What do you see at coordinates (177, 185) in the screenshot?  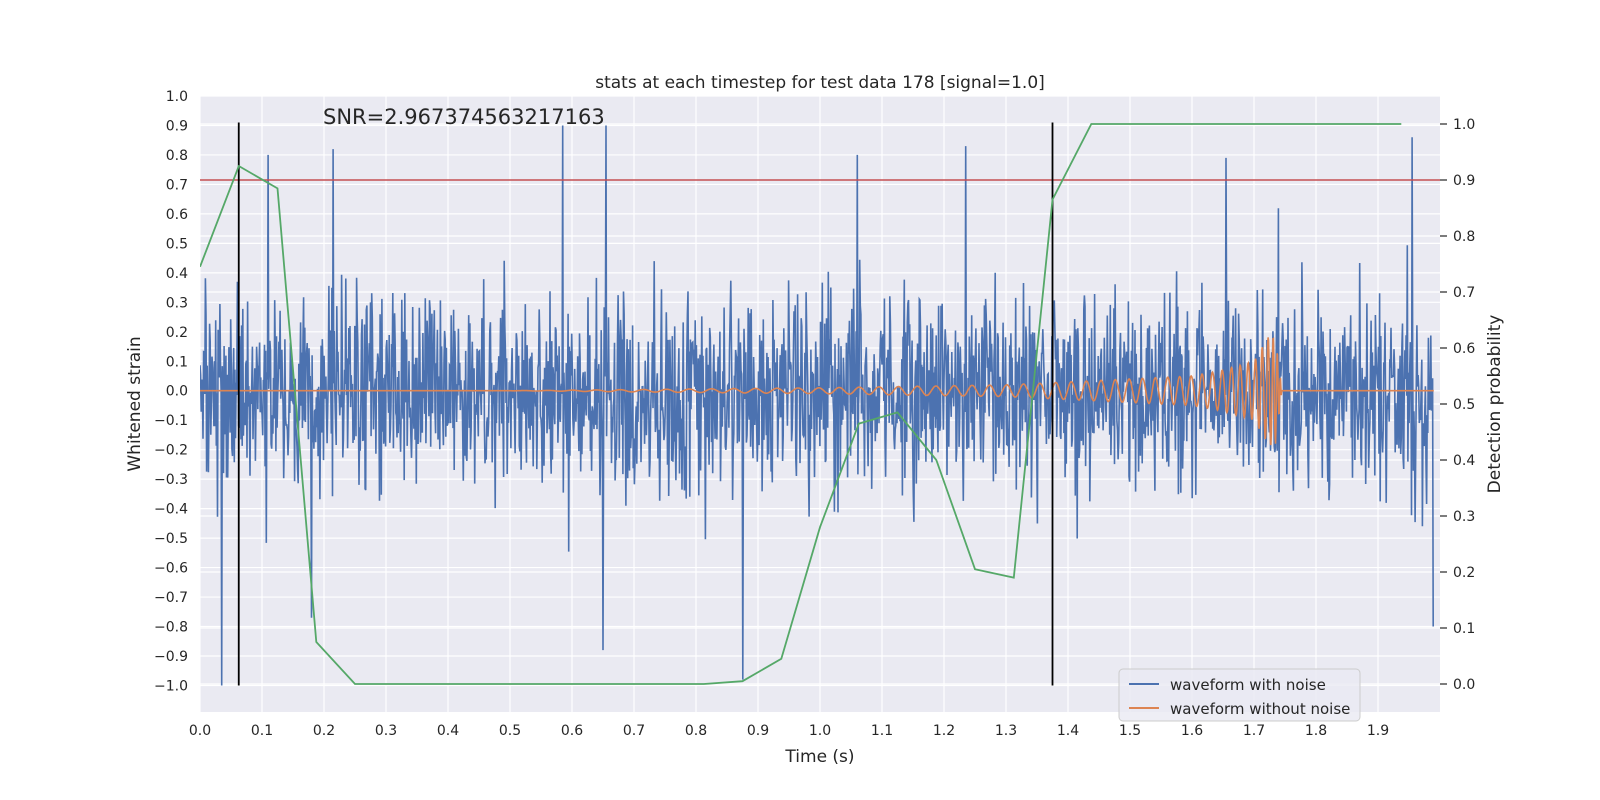 I see `y-tick-label: 0.7` at bounding box center [177, 185].